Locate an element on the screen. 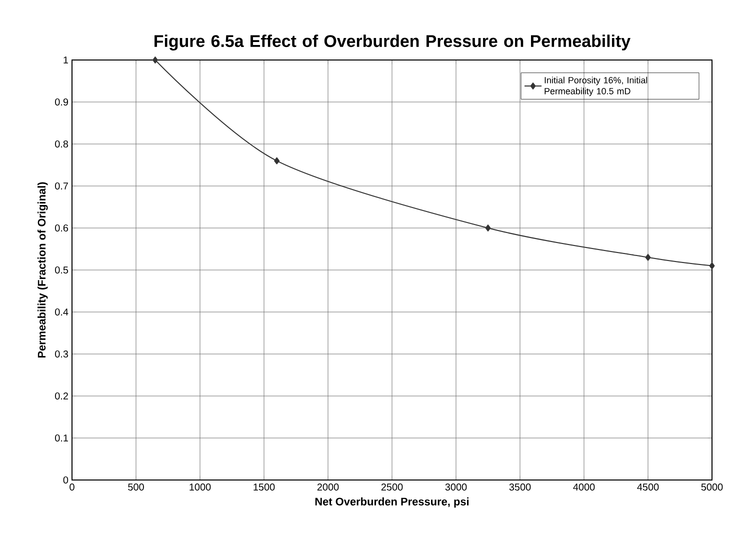 The width and height of the screenshot is (739, 535). x-axis-title: Net Overburden Pressure, psi is located at coordinates (392, 502).